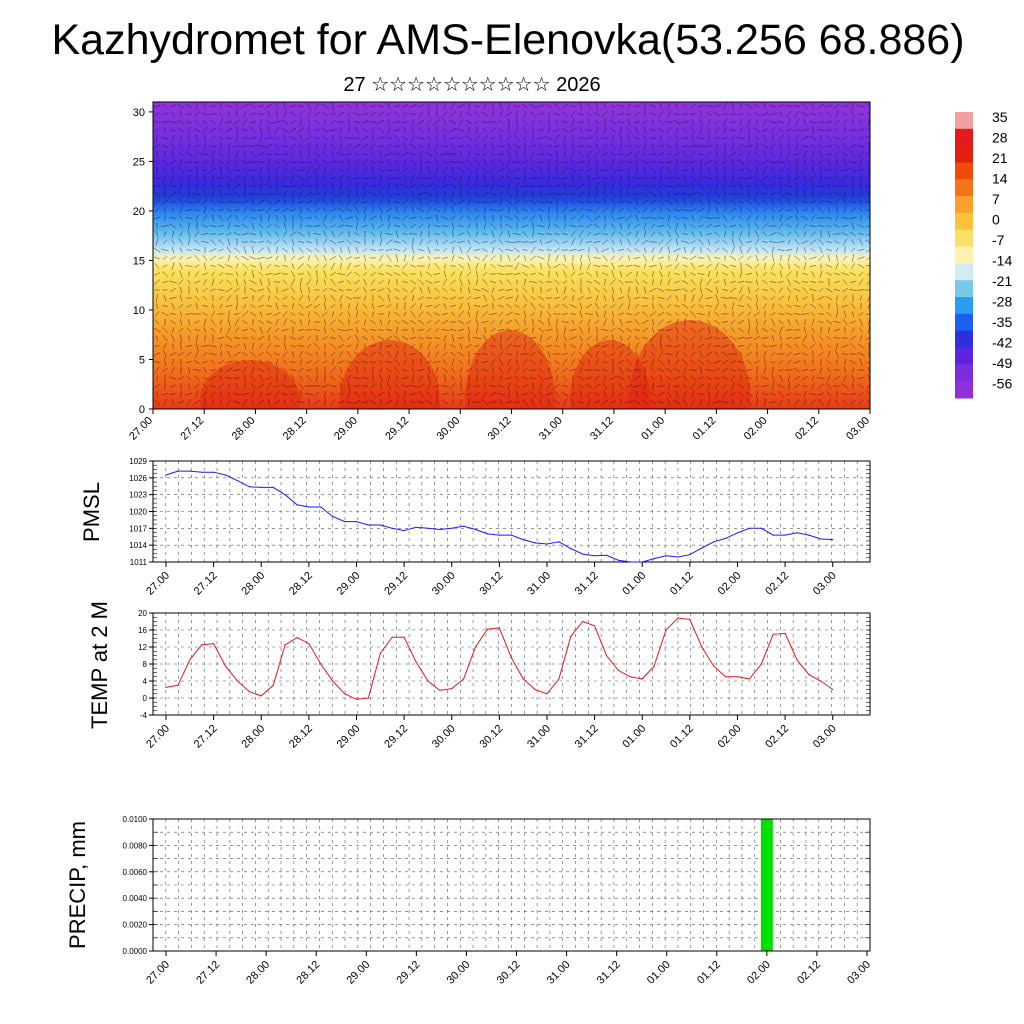 The width and height of the screenshot is (1024, 1024). Describe the element at coordinates (138, 478) in the screenshot. I see `y-tick-label: 1026` at that location.